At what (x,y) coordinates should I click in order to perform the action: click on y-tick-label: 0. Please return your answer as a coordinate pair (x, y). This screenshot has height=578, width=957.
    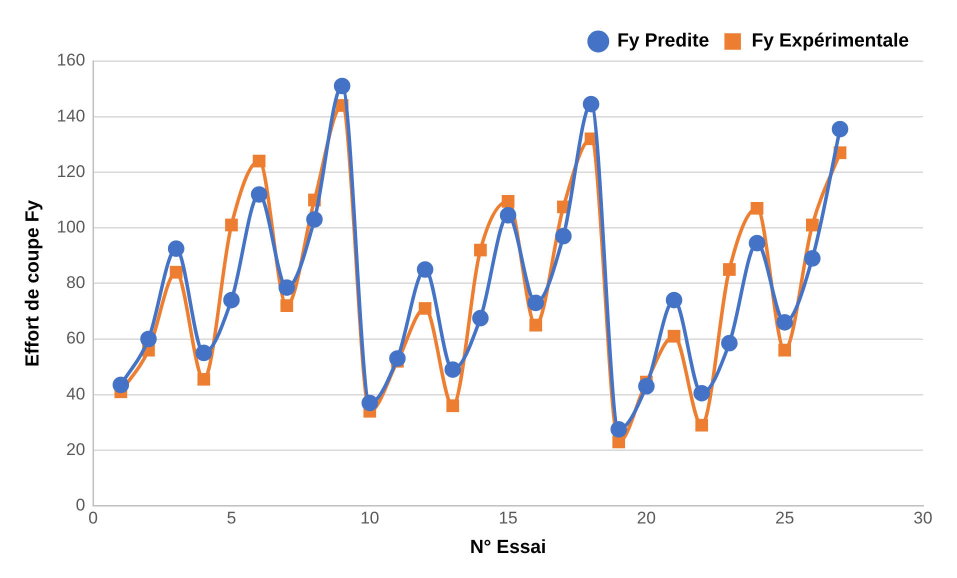
    Looking at the image, I should click on (81, 504).